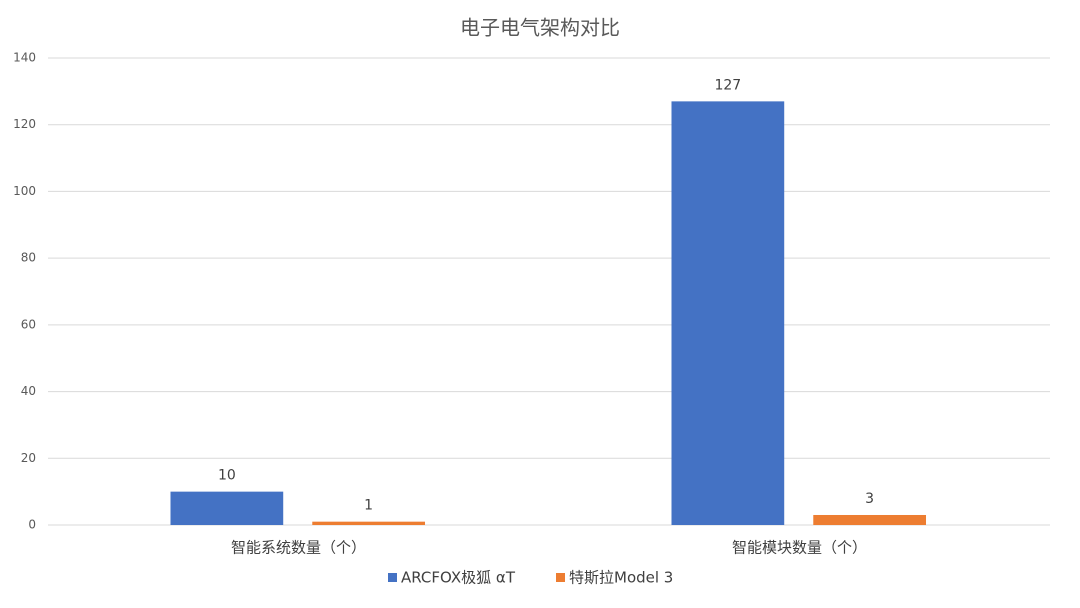 Image resolution: width=1080 pixels, height=608 pixels. I want to click on y-tick-label: 0, so click(32, 525).